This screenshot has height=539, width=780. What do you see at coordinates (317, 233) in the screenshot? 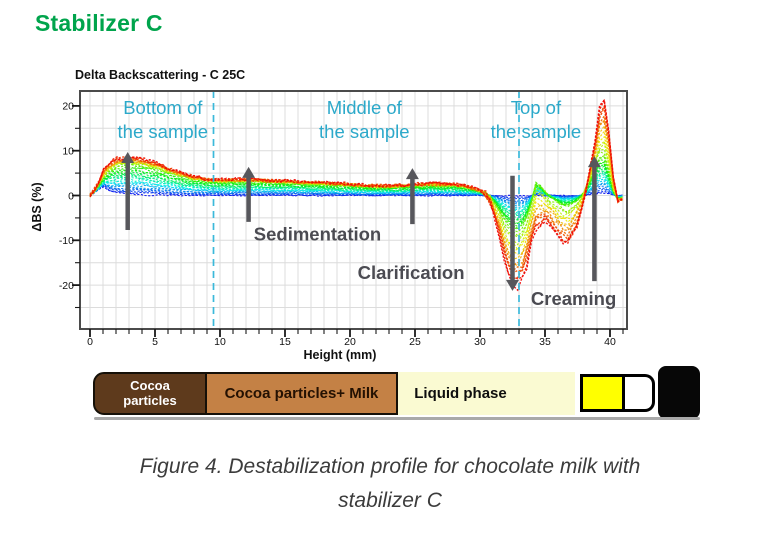
I see `process-label: Sedimentation` at bounding box center [317, 233].